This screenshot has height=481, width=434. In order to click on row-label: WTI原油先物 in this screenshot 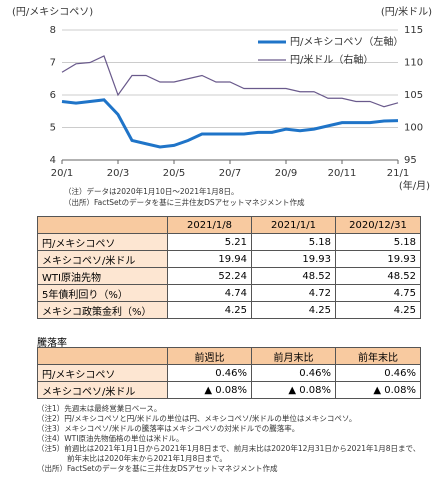, I will do `click(102, 276)`.